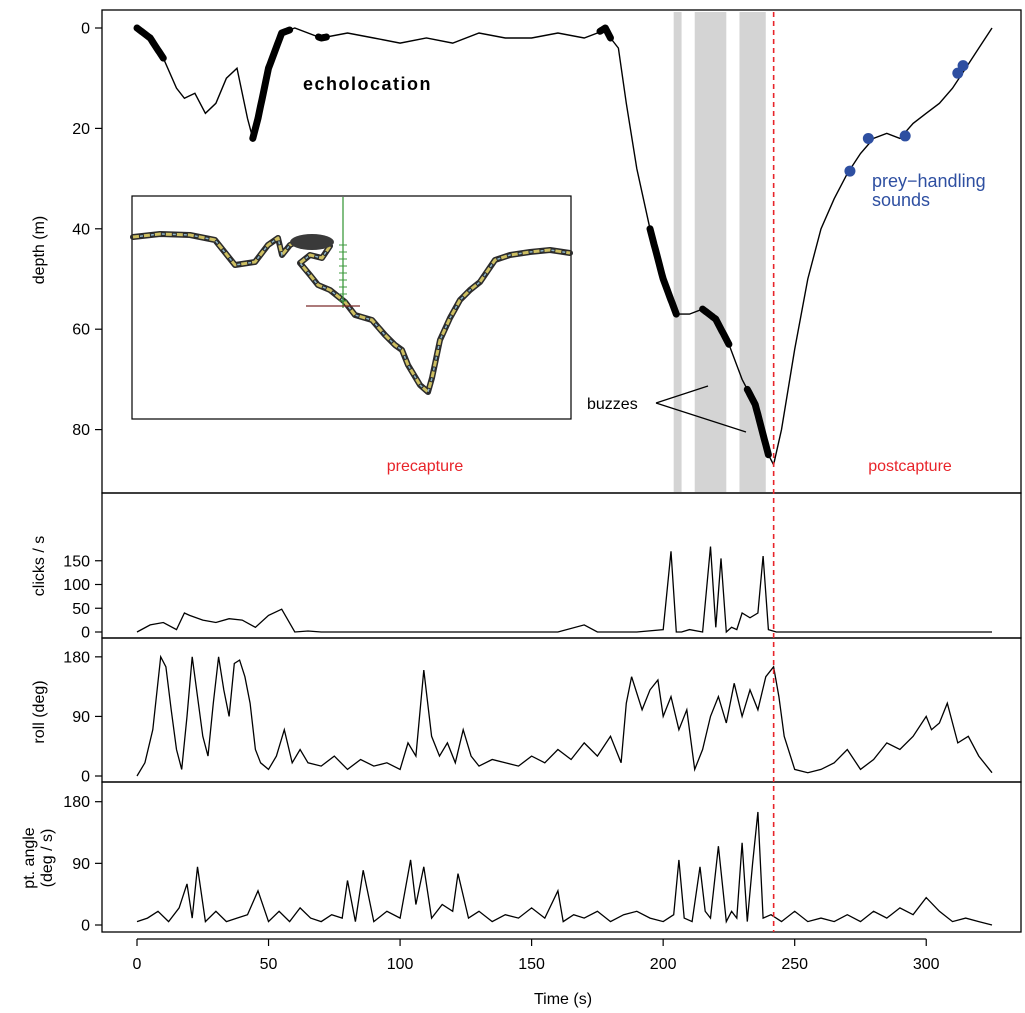 The height and width of the screenshot is (1013, 1025). What do you see at coordinates (351, 313) in the screenshot?
I see `inset-track-yellow` at bounding box center [351, 313].